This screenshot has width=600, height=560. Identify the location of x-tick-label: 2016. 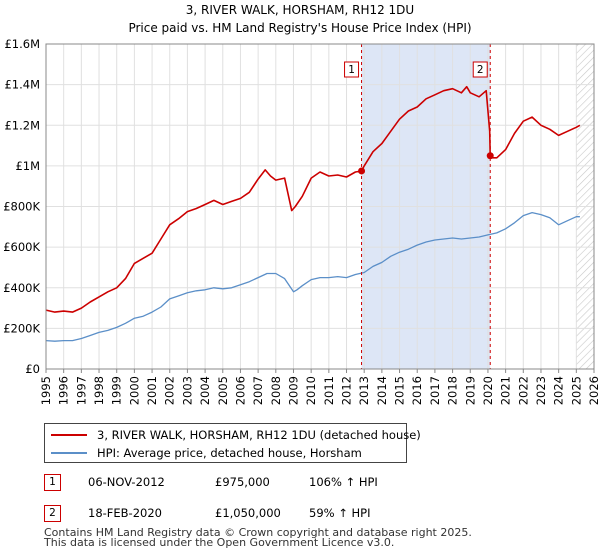
(417, 390).